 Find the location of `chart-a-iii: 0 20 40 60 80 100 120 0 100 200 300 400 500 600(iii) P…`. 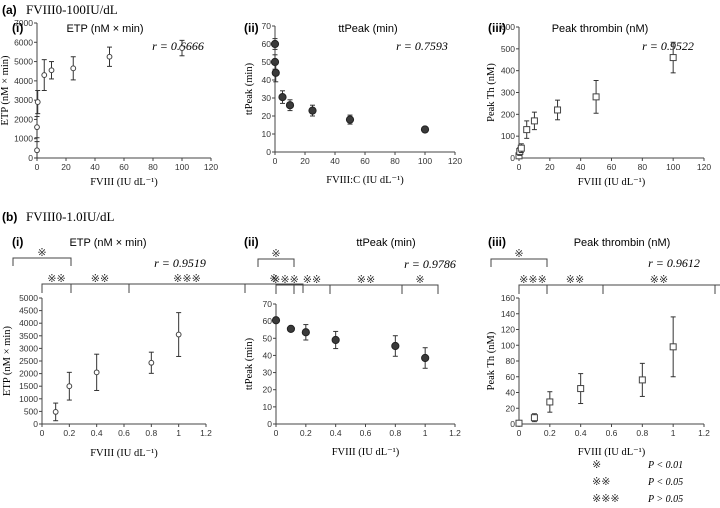

chart-a-iii: 0 20 40 60 80 100 120 0 100 200 300 400 500 600(iii) P… is located at coordinates (598, 104).